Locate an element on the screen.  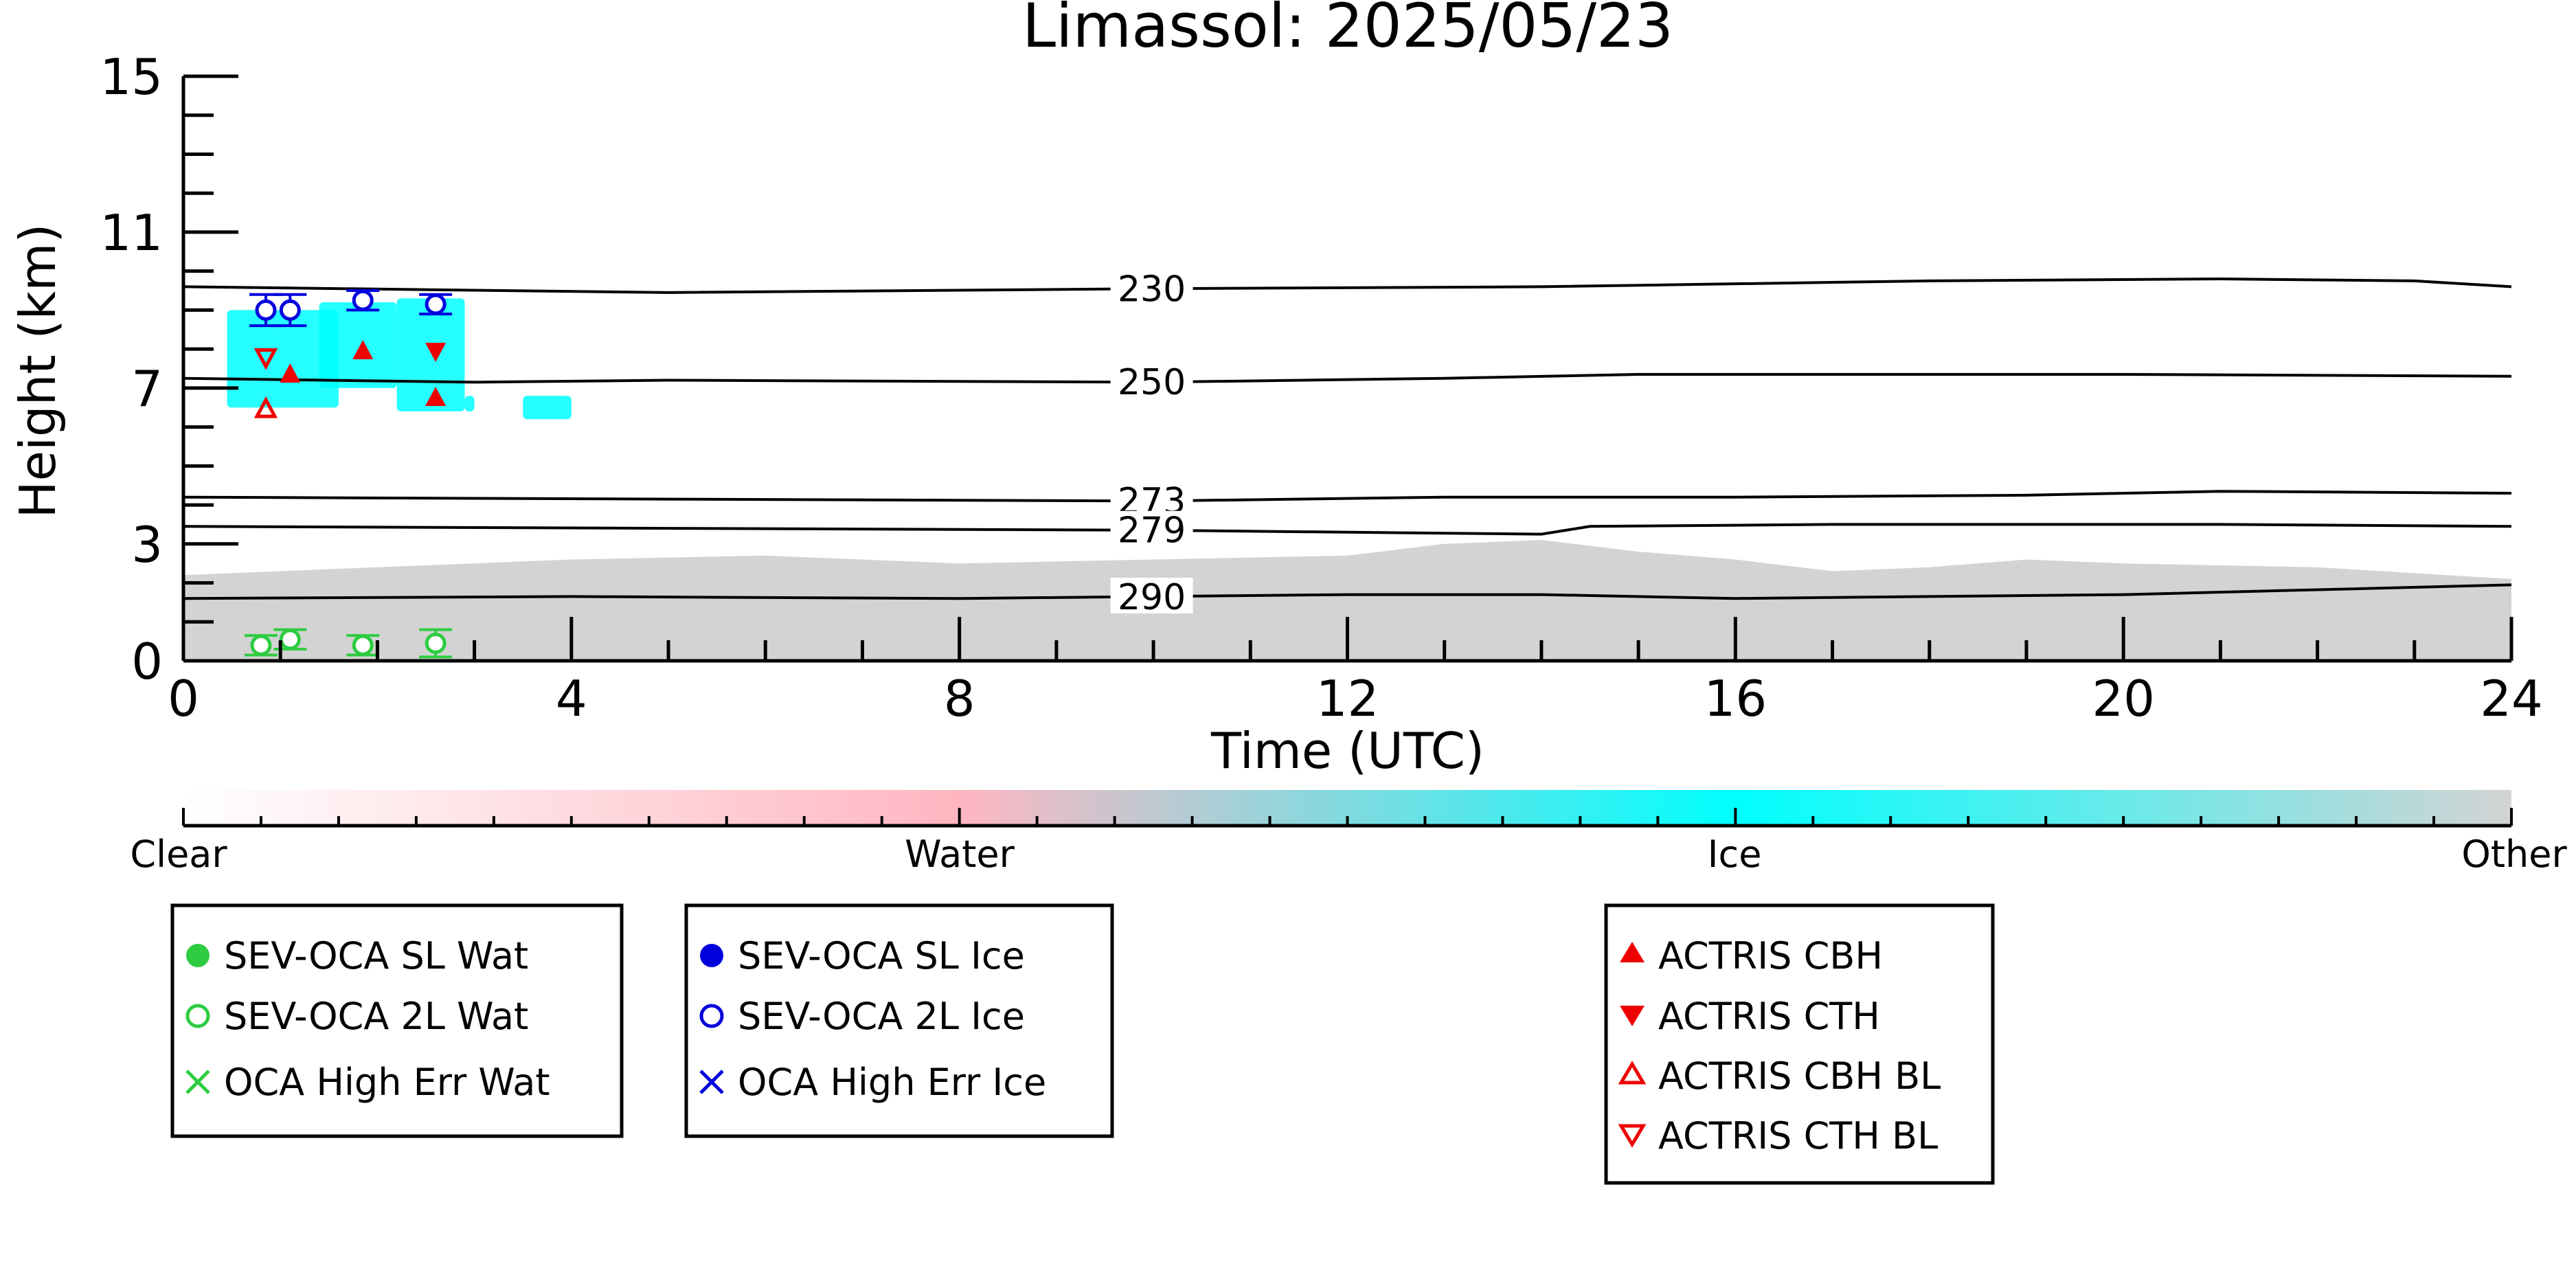
isotherm-label-230: 230 is located at coordinates (1152, 289).